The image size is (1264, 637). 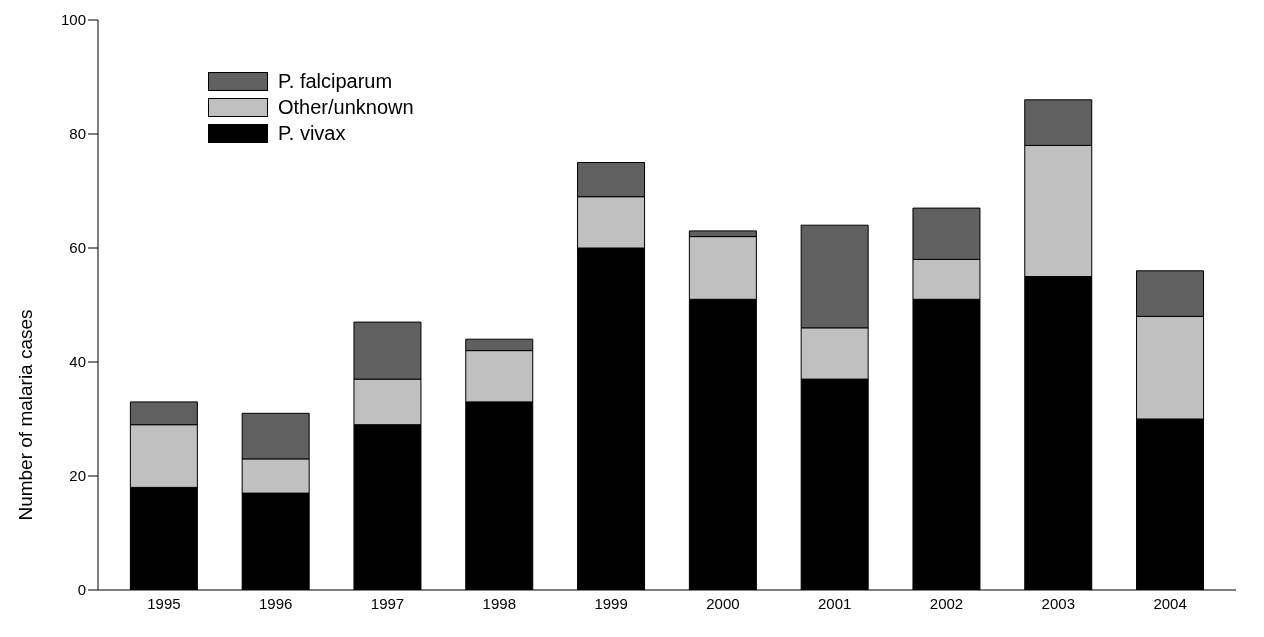 I want to click on y-tick-label: 60, so click(x=77, y=248).